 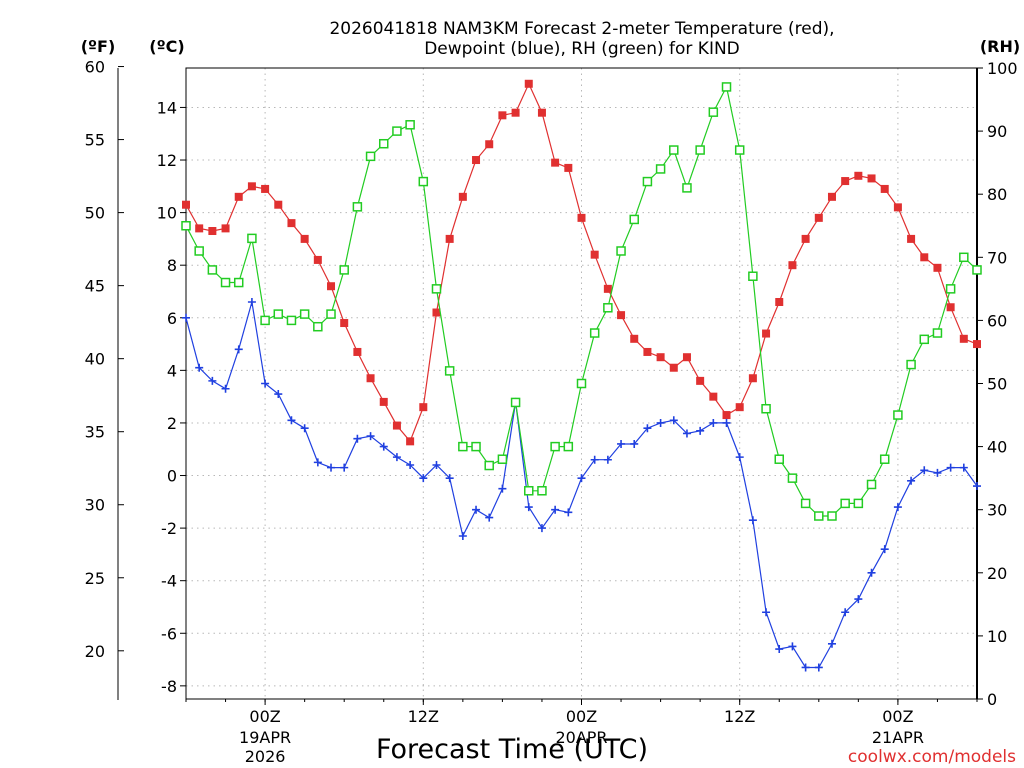 I want to click on x-tick-label: 00Z, so click(x=581, y=716).